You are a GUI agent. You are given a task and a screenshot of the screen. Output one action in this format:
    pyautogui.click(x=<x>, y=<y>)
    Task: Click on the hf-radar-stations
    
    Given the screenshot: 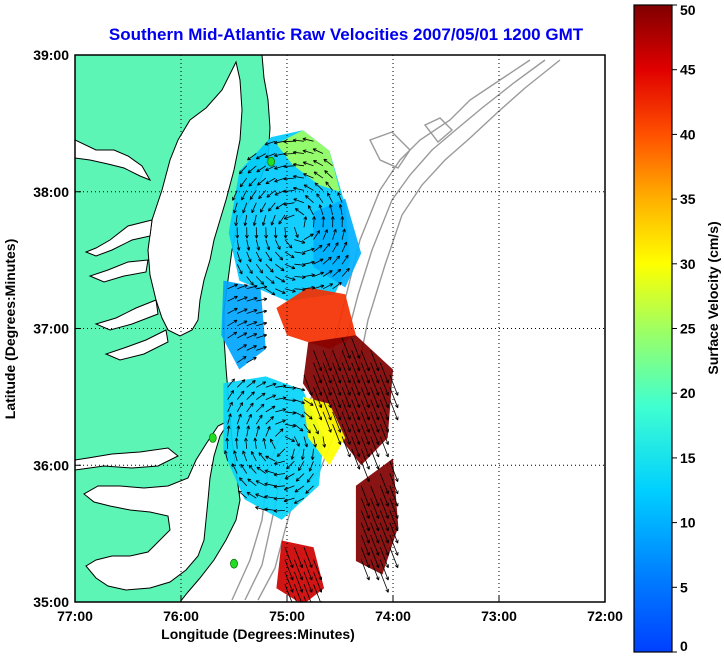 What is the action you would take?
    pyautogui.click(x=242, y=362)
    